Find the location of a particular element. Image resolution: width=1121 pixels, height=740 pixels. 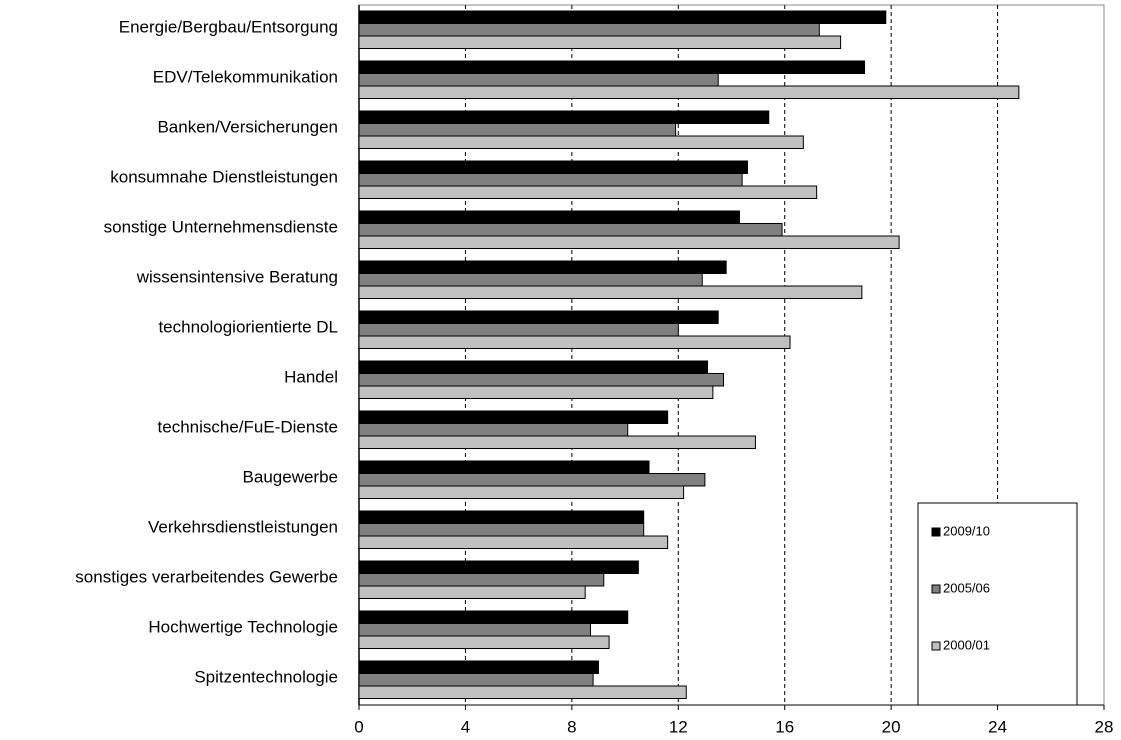

x-tick-label: 0 is located at coordinates (358, 726).